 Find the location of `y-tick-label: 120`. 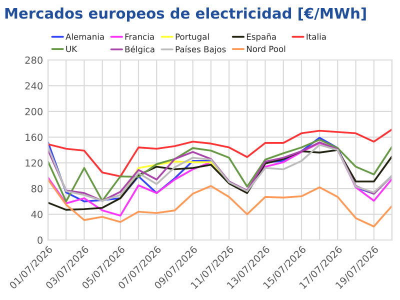

y-tick-label: 120 is located at coordinates (34, 163).